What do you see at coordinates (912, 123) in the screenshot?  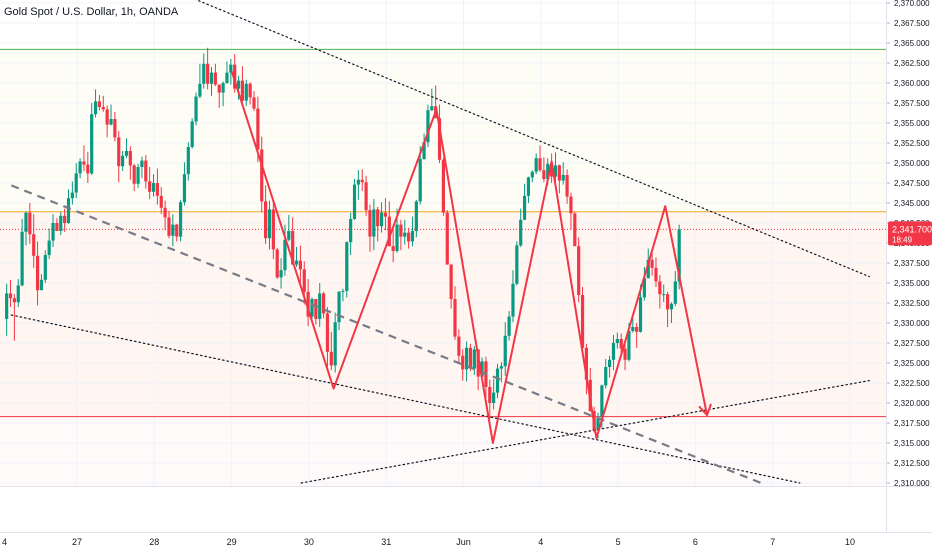 I see `y-tick-label: 2,355.000` at bounding box center [912, 123].